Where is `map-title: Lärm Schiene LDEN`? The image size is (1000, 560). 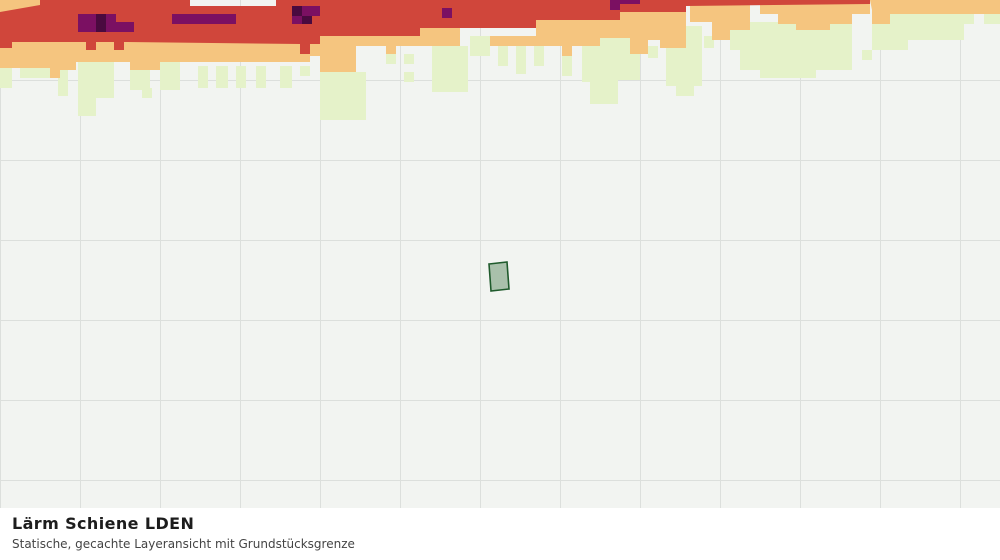 map-title: Lärm Schiene LDEN is located at coordinates (103, 523).